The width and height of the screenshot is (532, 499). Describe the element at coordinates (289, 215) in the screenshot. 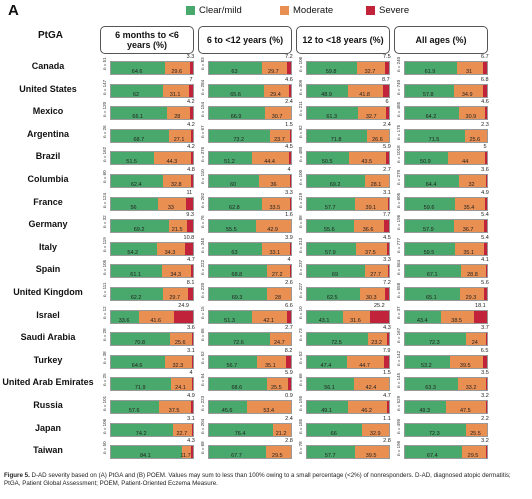

I see `data-label-severe: 1.6` at that location.